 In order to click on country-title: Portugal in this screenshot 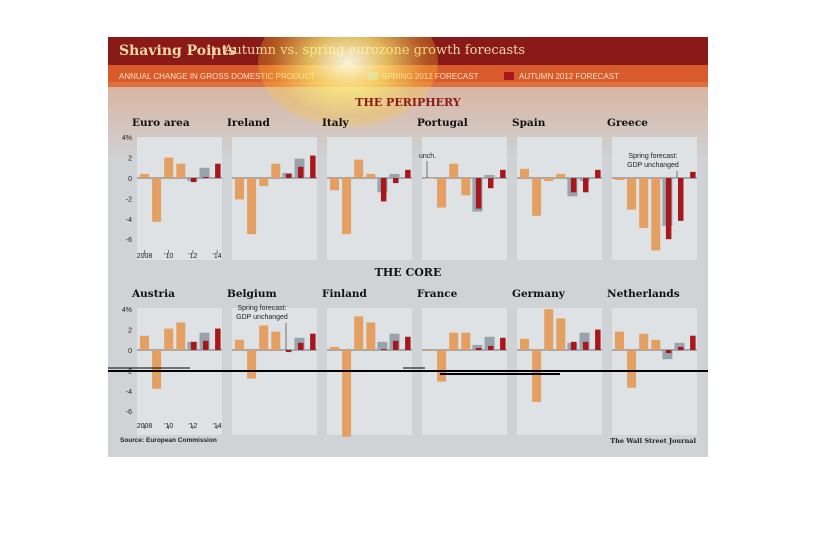, I will do `click(442, 123)`.